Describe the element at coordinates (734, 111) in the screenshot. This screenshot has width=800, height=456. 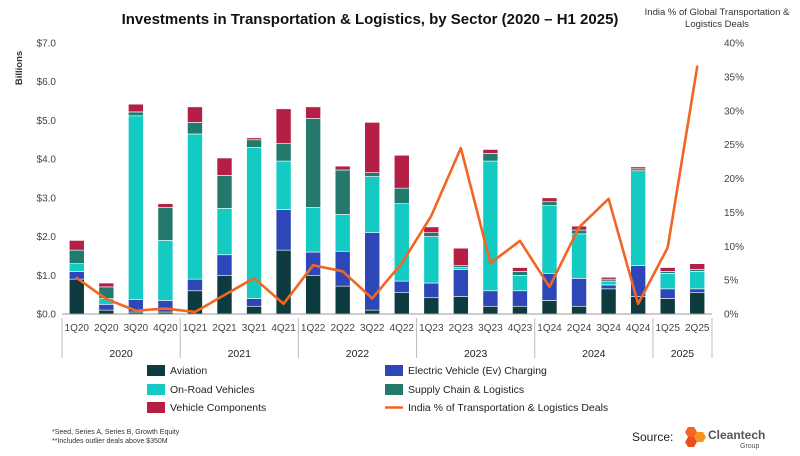
I see `y2-tick-label: 30%` at that location.